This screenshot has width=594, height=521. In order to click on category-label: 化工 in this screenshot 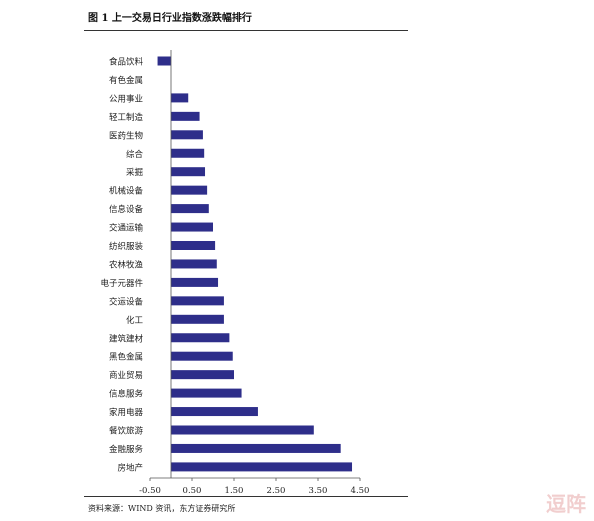, I will do `click(135, 320)`.